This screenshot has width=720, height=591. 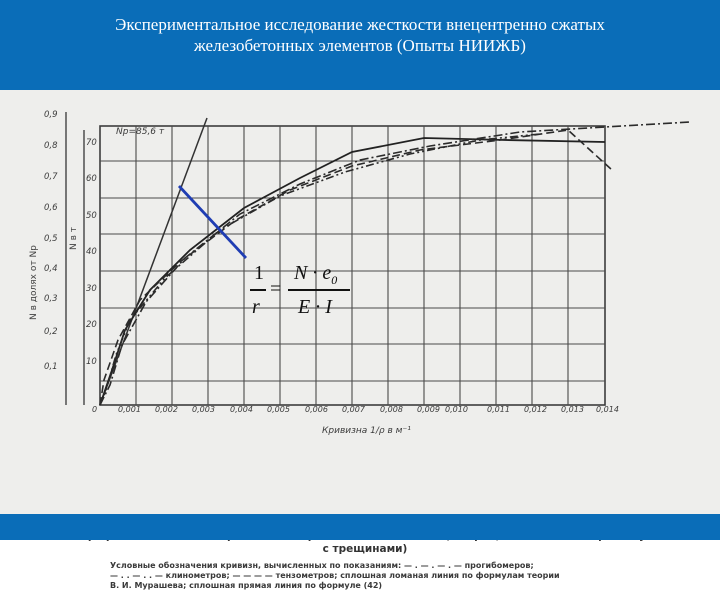 What do you see at coordinates (319, 290) in the screenshot?
I see `formula-rhs-fraction-line` at bounding box center [319, 290].